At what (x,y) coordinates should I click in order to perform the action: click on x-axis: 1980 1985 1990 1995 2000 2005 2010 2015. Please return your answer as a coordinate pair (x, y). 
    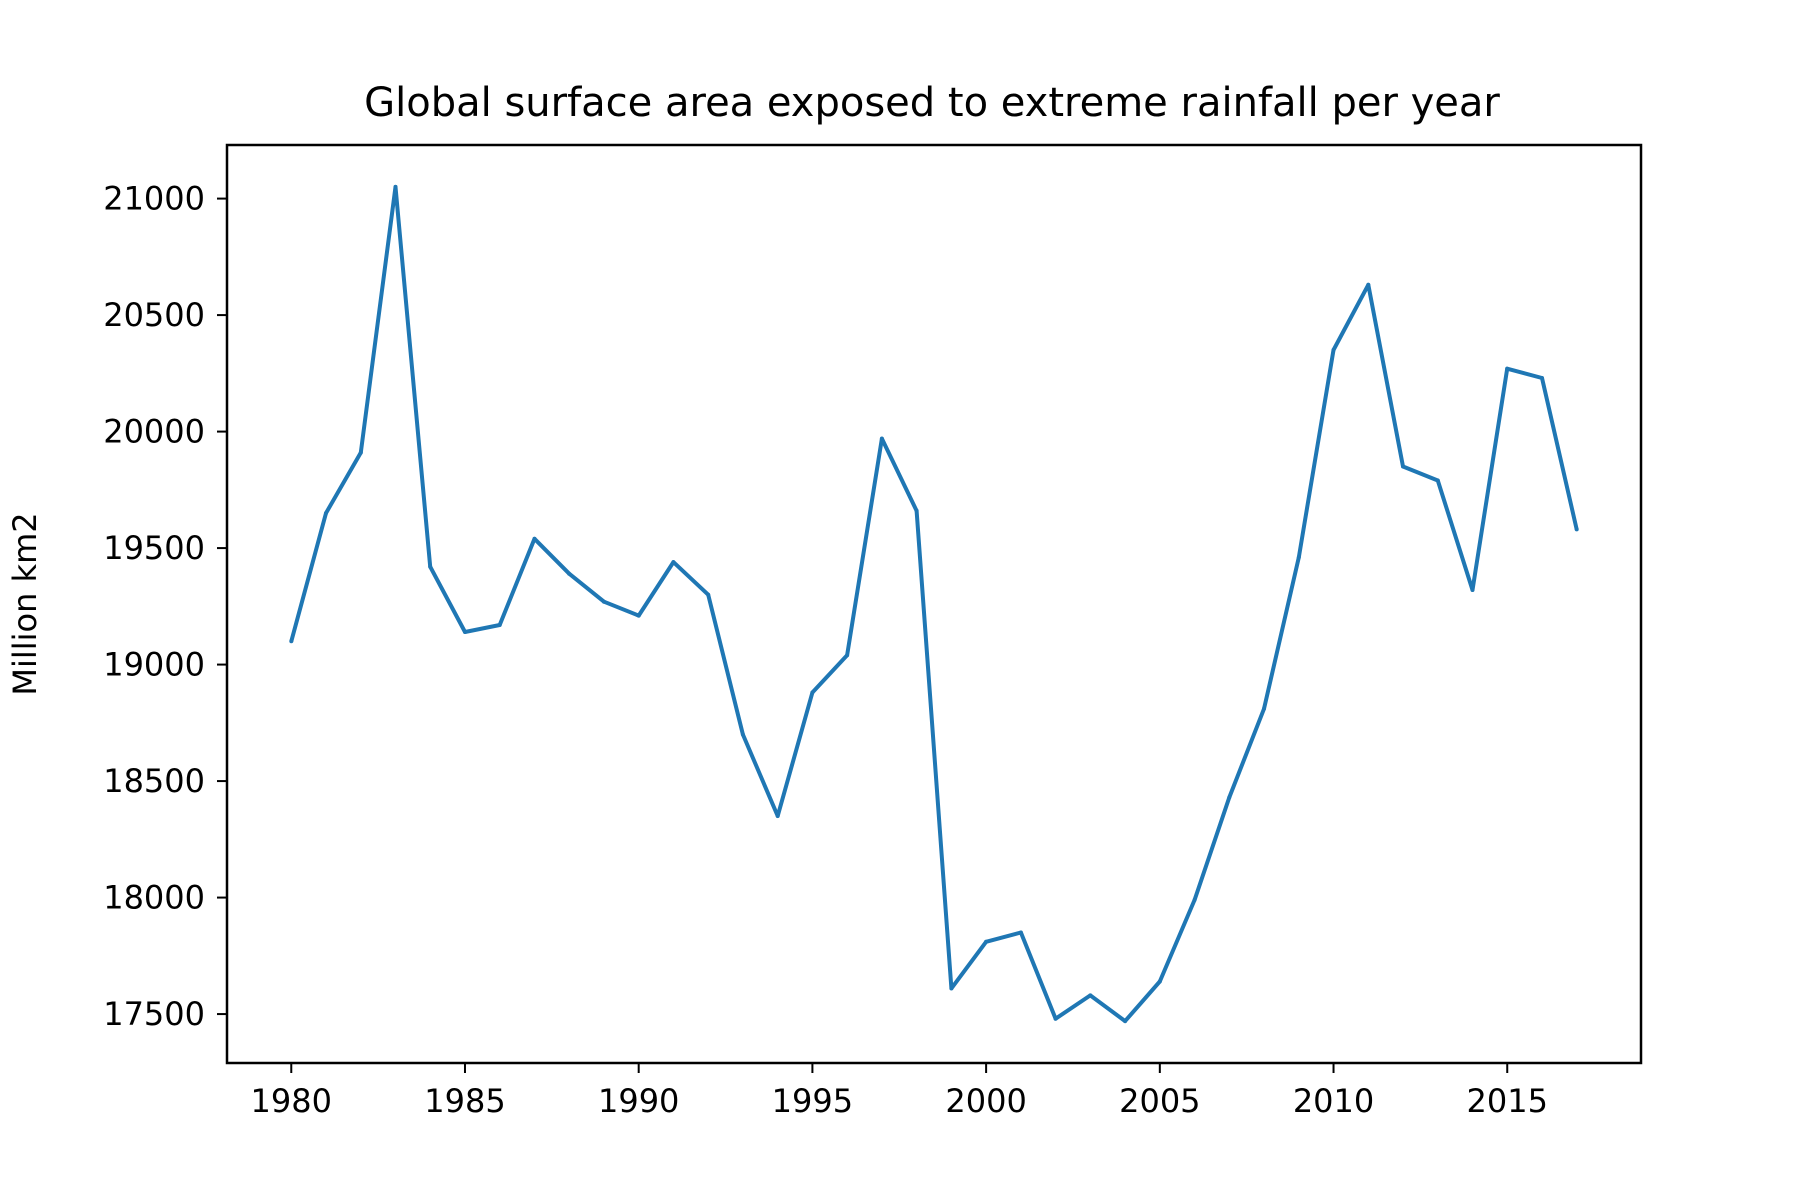
    Looking at the image, I should click on (899, 1091).